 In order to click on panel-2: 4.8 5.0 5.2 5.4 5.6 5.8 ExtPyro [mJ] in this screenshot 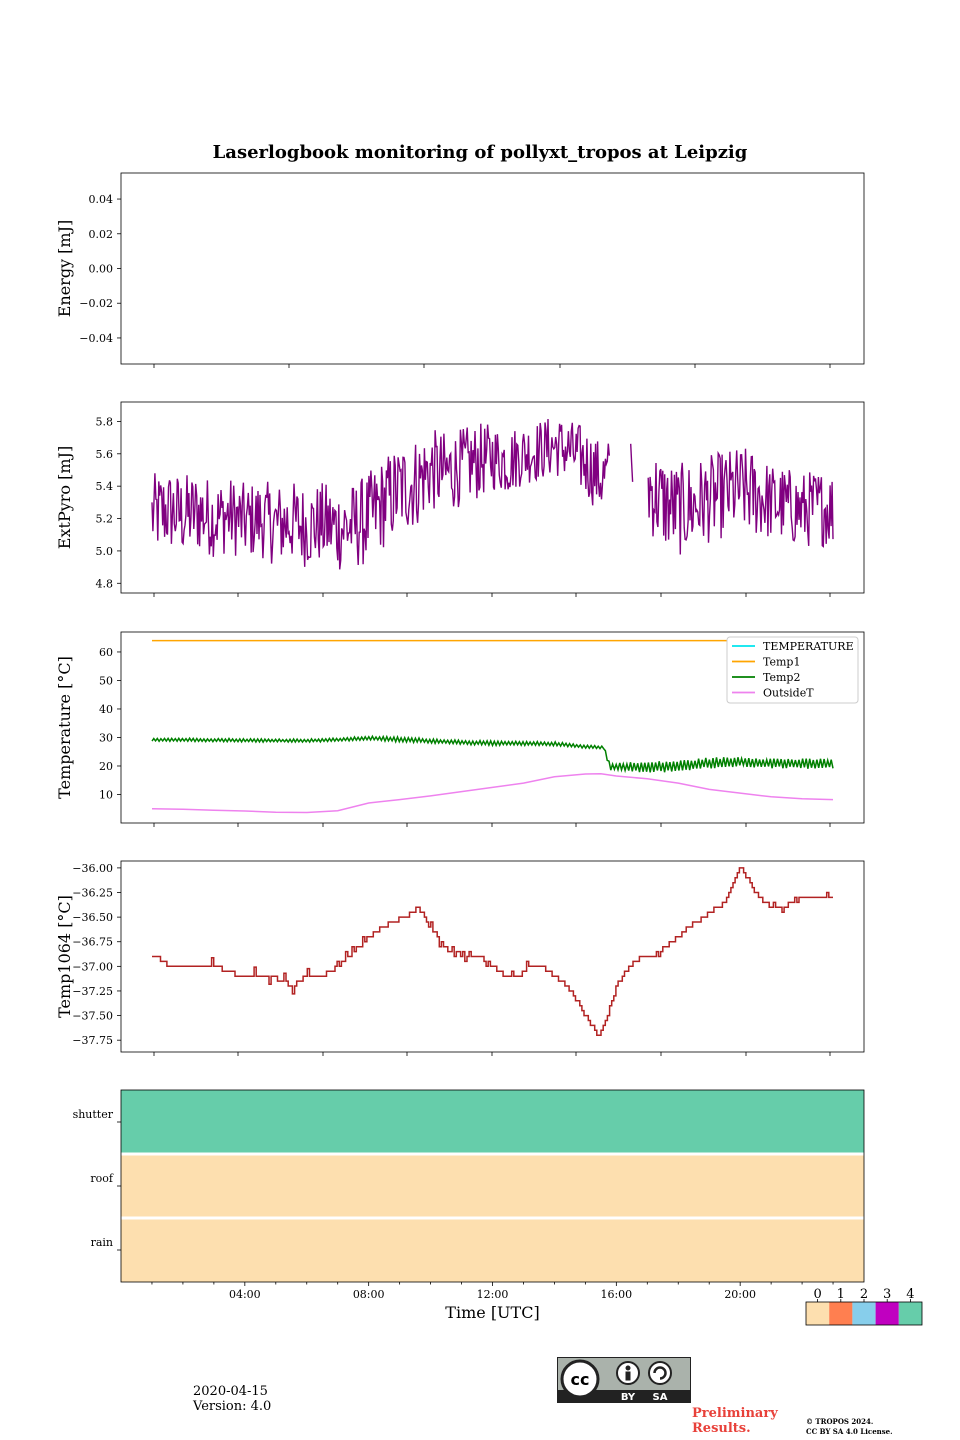, I will do `click(460, 499)`.